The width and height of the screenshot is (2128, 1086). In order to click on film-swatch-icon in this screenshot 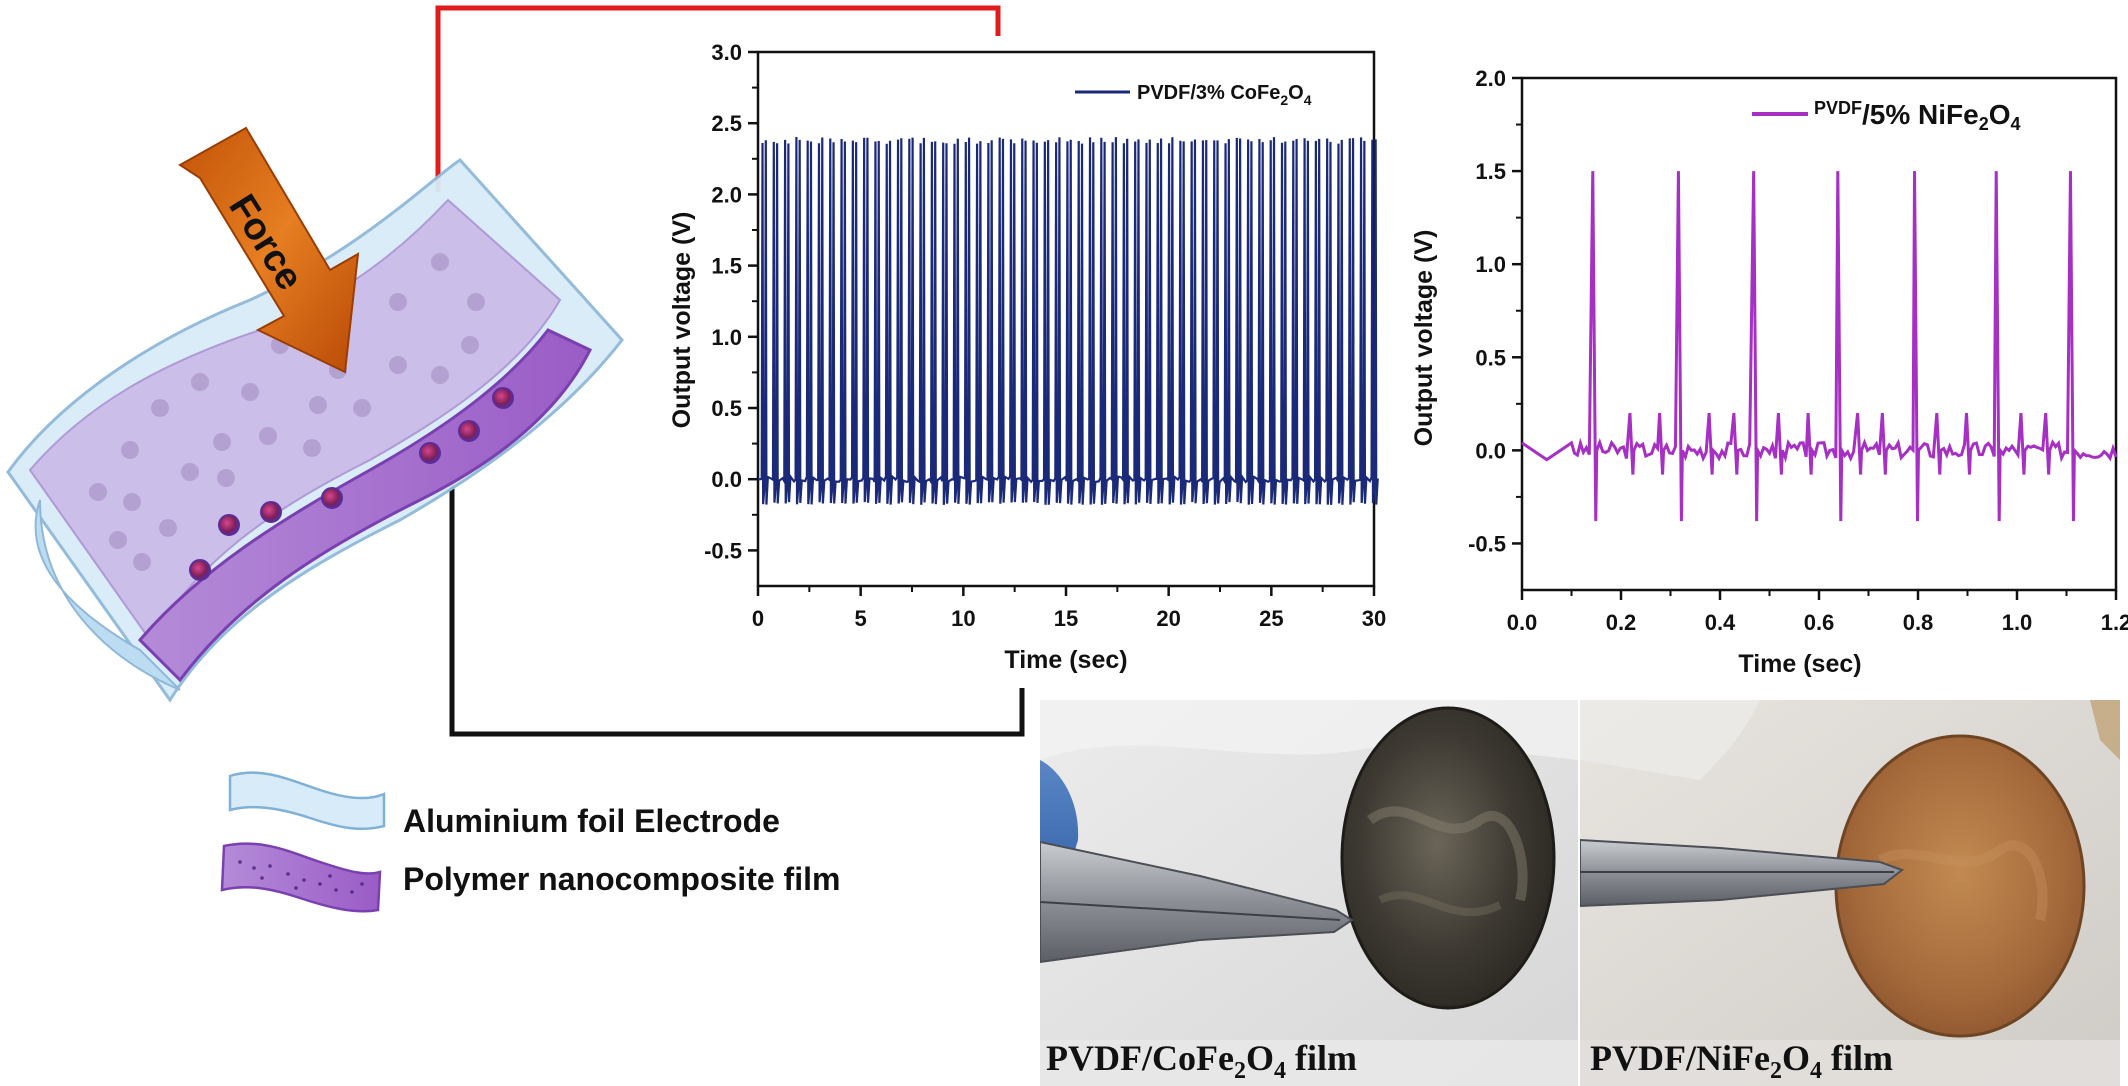, I will do `click(301, 877)`.